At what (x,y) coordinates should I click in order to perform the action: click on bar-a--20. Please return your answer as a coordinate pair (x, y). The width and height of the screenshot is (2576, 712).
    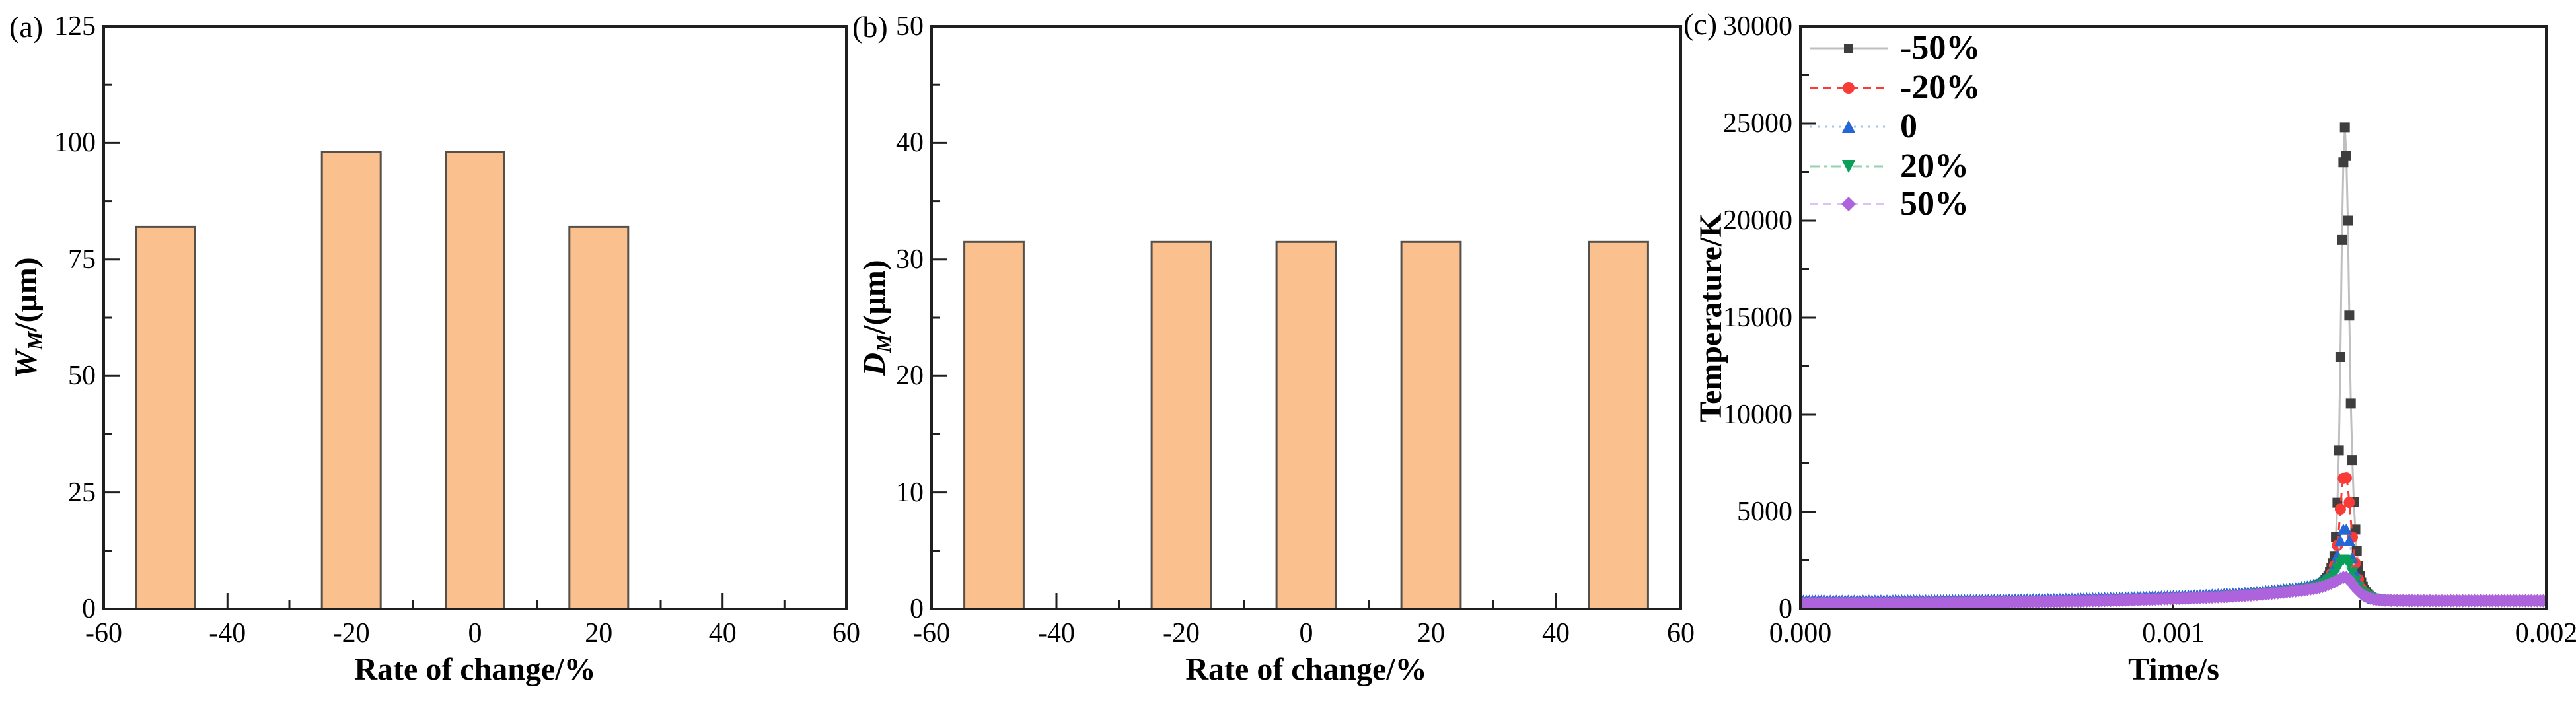
    Looking at the image, I should click on (351, 381).